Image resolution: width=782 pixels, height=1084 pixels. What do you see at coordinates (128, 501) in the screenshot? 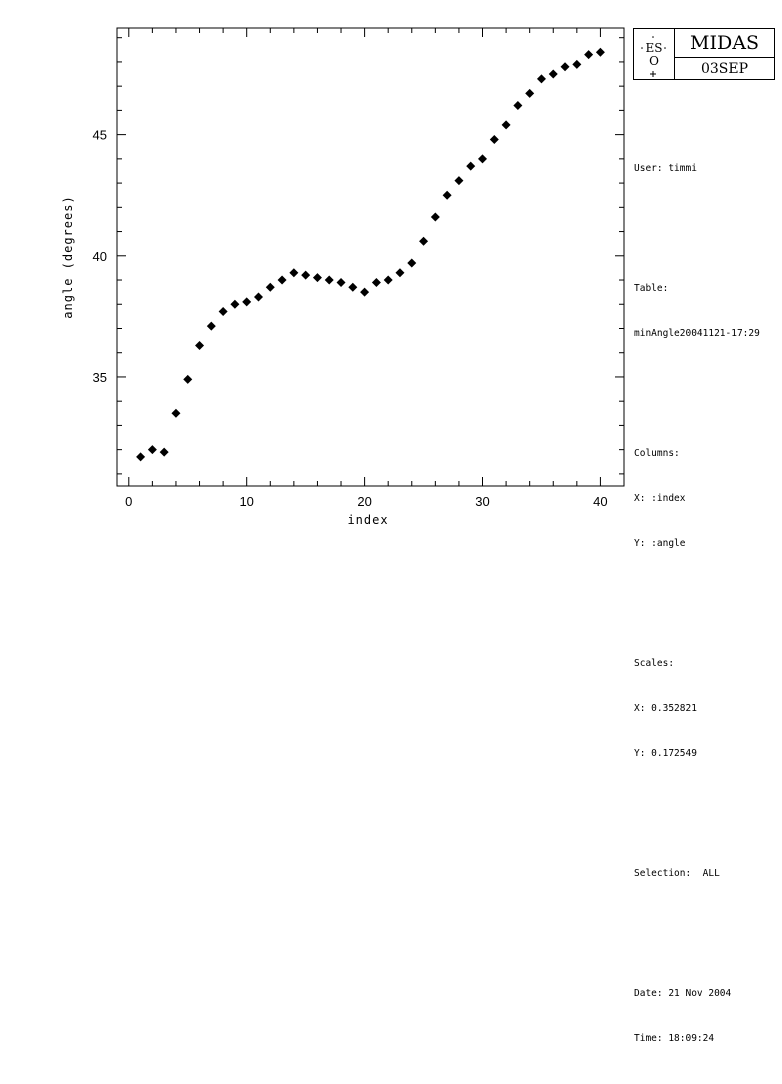
I see `x-tick-label: 0` at bounding box center [128, 501].